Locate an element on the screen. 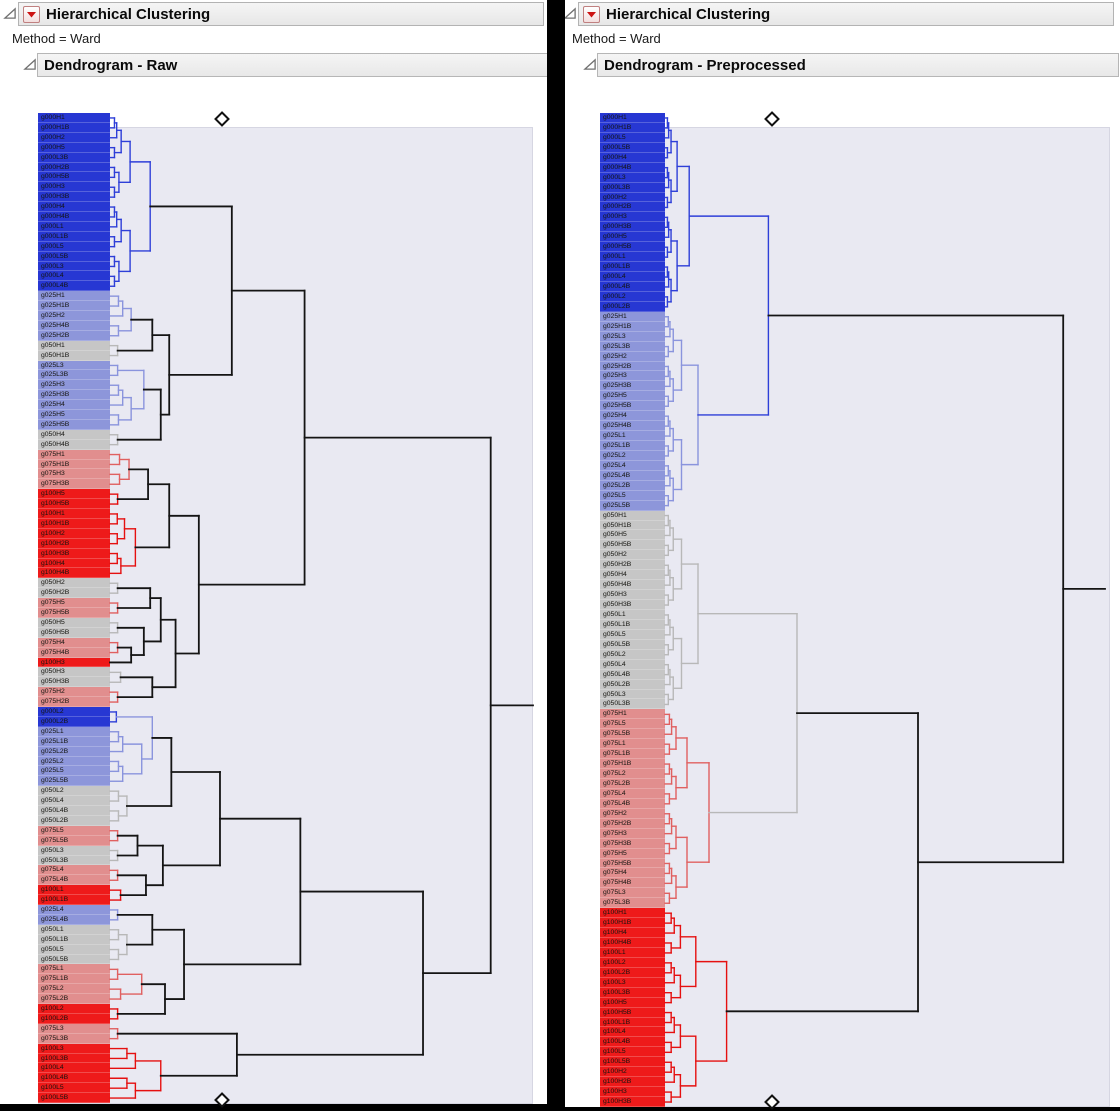  leaf-row: g000H1 is located at coordinates (74, 118).